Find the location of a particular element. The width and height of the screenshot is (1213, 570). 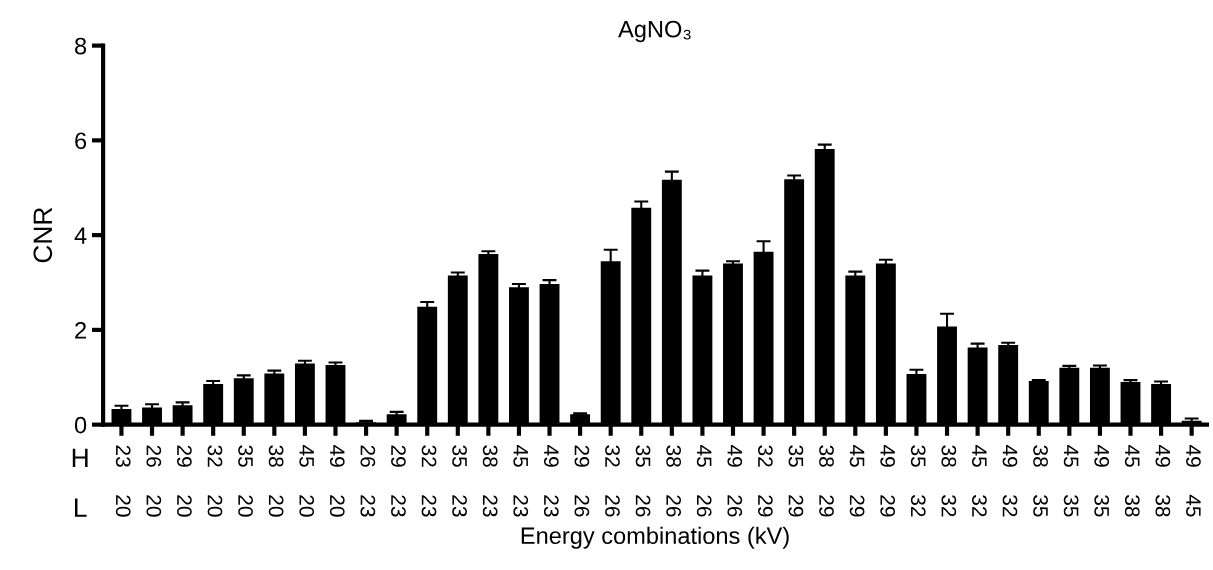

y-tick-label: 8 is located at coordinates (81, 46).